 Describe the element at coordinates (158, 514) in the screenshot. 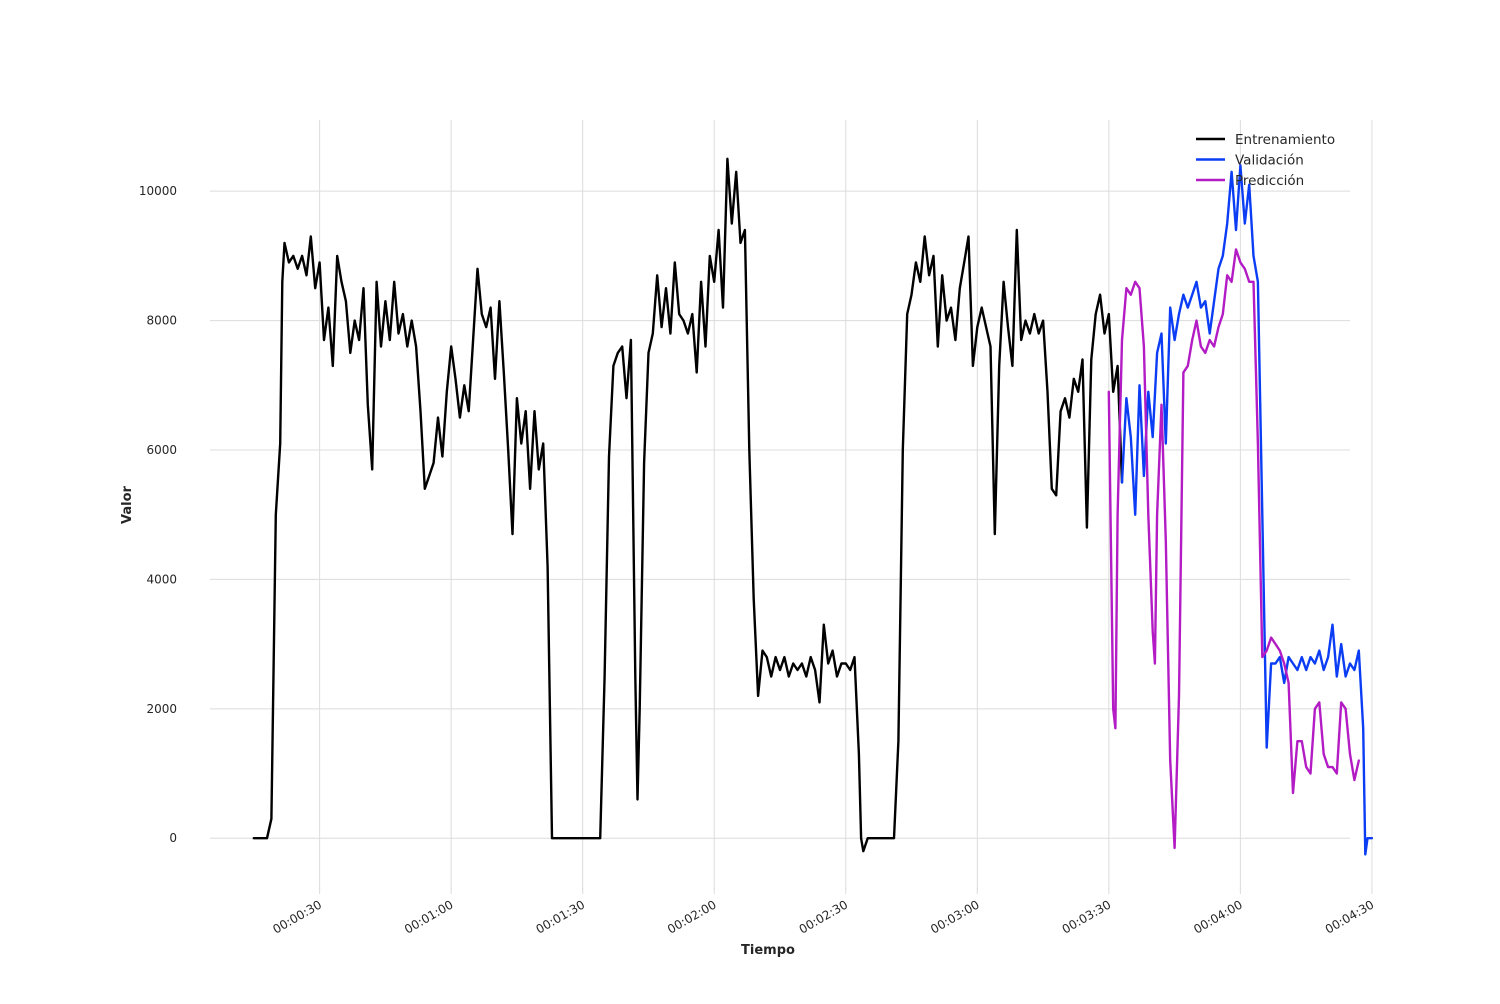

I see `y-axis-ticks: 0 2000 4000 6000 8000 10000` at that location.